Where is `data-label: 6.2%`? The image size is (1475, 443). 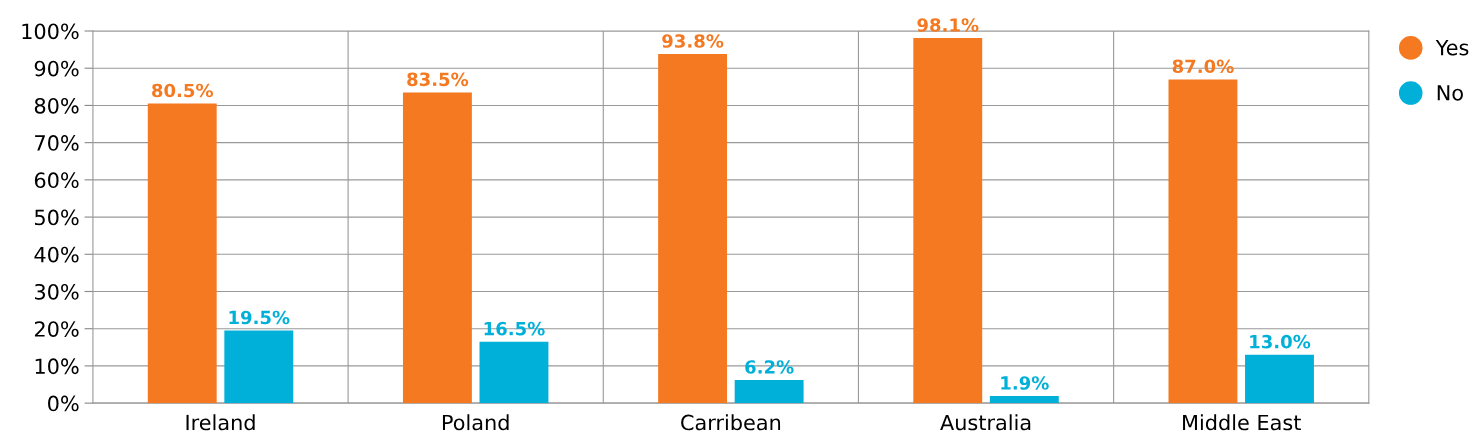
data-label: 6.2% is located at coordinates (769, 367).